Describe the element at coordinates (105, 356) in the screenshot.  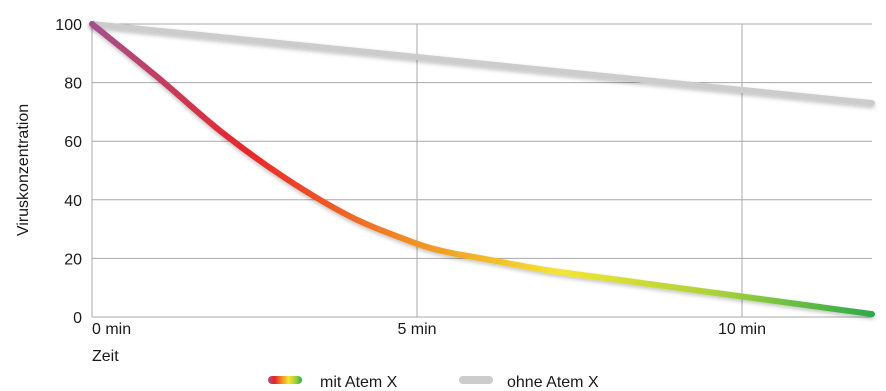
I see `x-axis-label: Zeit` at that location.